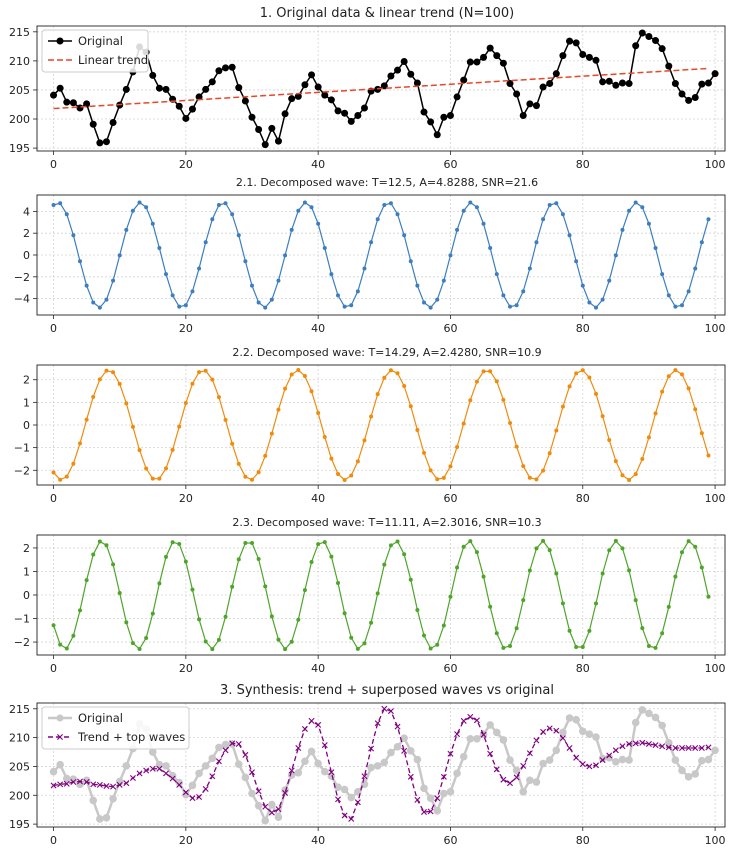 The image size is (734, 848). I want to click on plot-frame, so click(381, 765).